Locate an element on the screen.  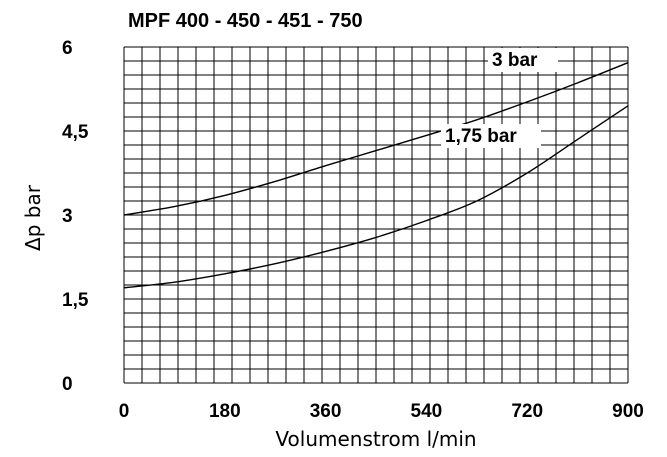
x-tick-label: 540 is located at coordinates (427, 411).